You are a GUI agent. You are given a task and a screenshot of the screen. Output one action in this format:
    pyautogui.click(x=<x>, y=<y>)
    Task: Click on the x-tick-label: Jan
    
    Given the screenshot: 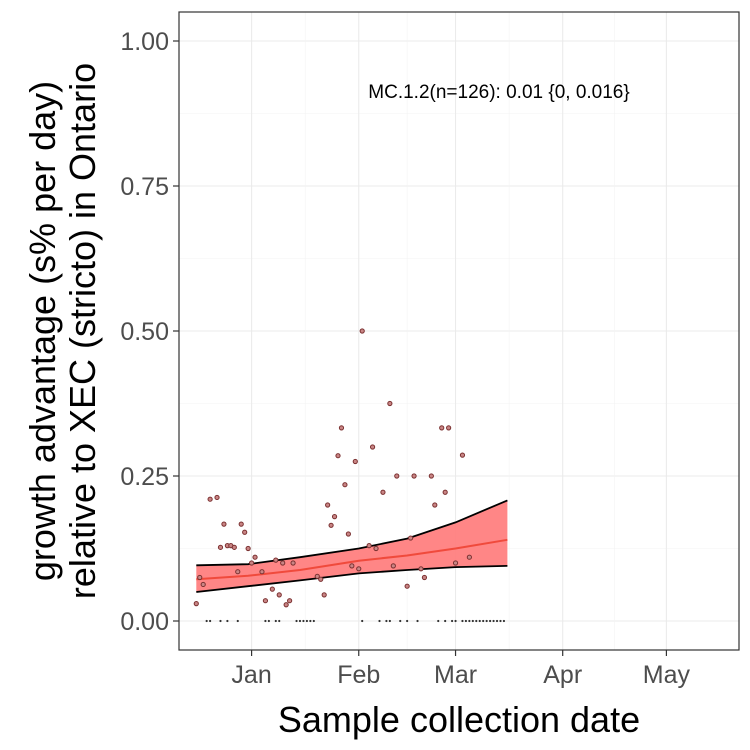 What is the action you would take?
    pyautogui.click(x=251, y=675)
    